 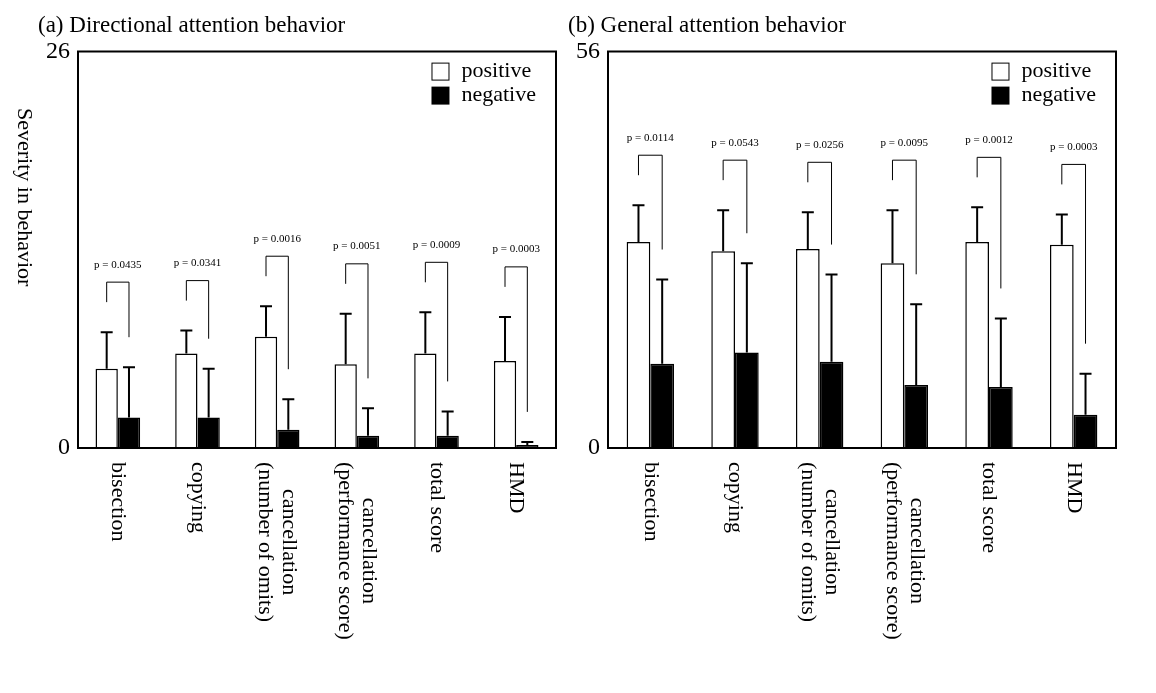 I want to click on annotation: p = 0.0435, so click(x=118, y=263).